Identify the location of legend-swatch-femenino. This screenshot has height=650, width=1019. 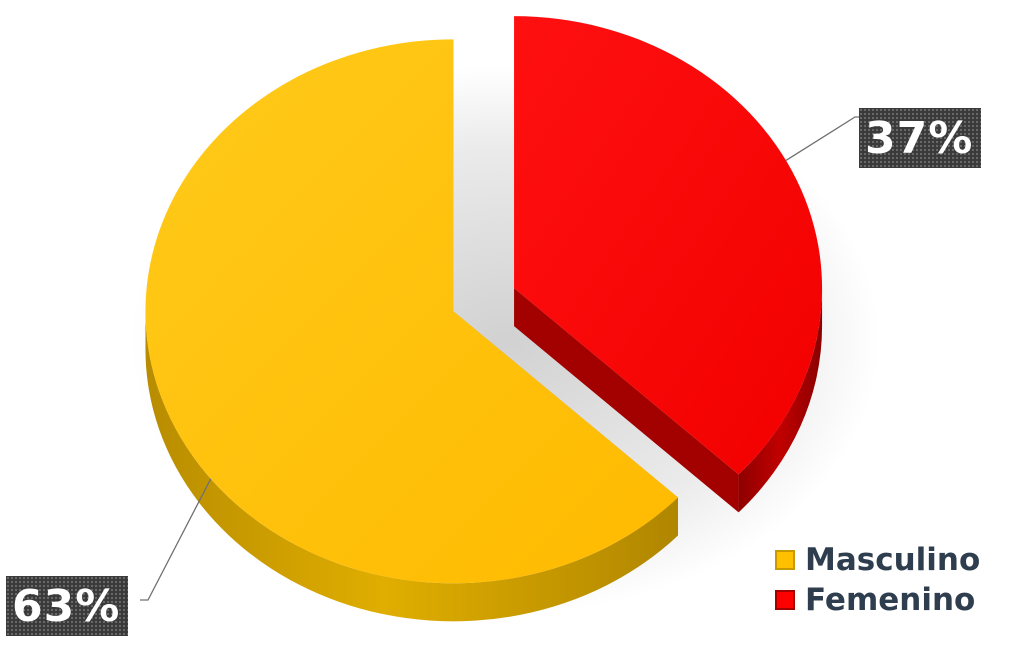
(785, 600).